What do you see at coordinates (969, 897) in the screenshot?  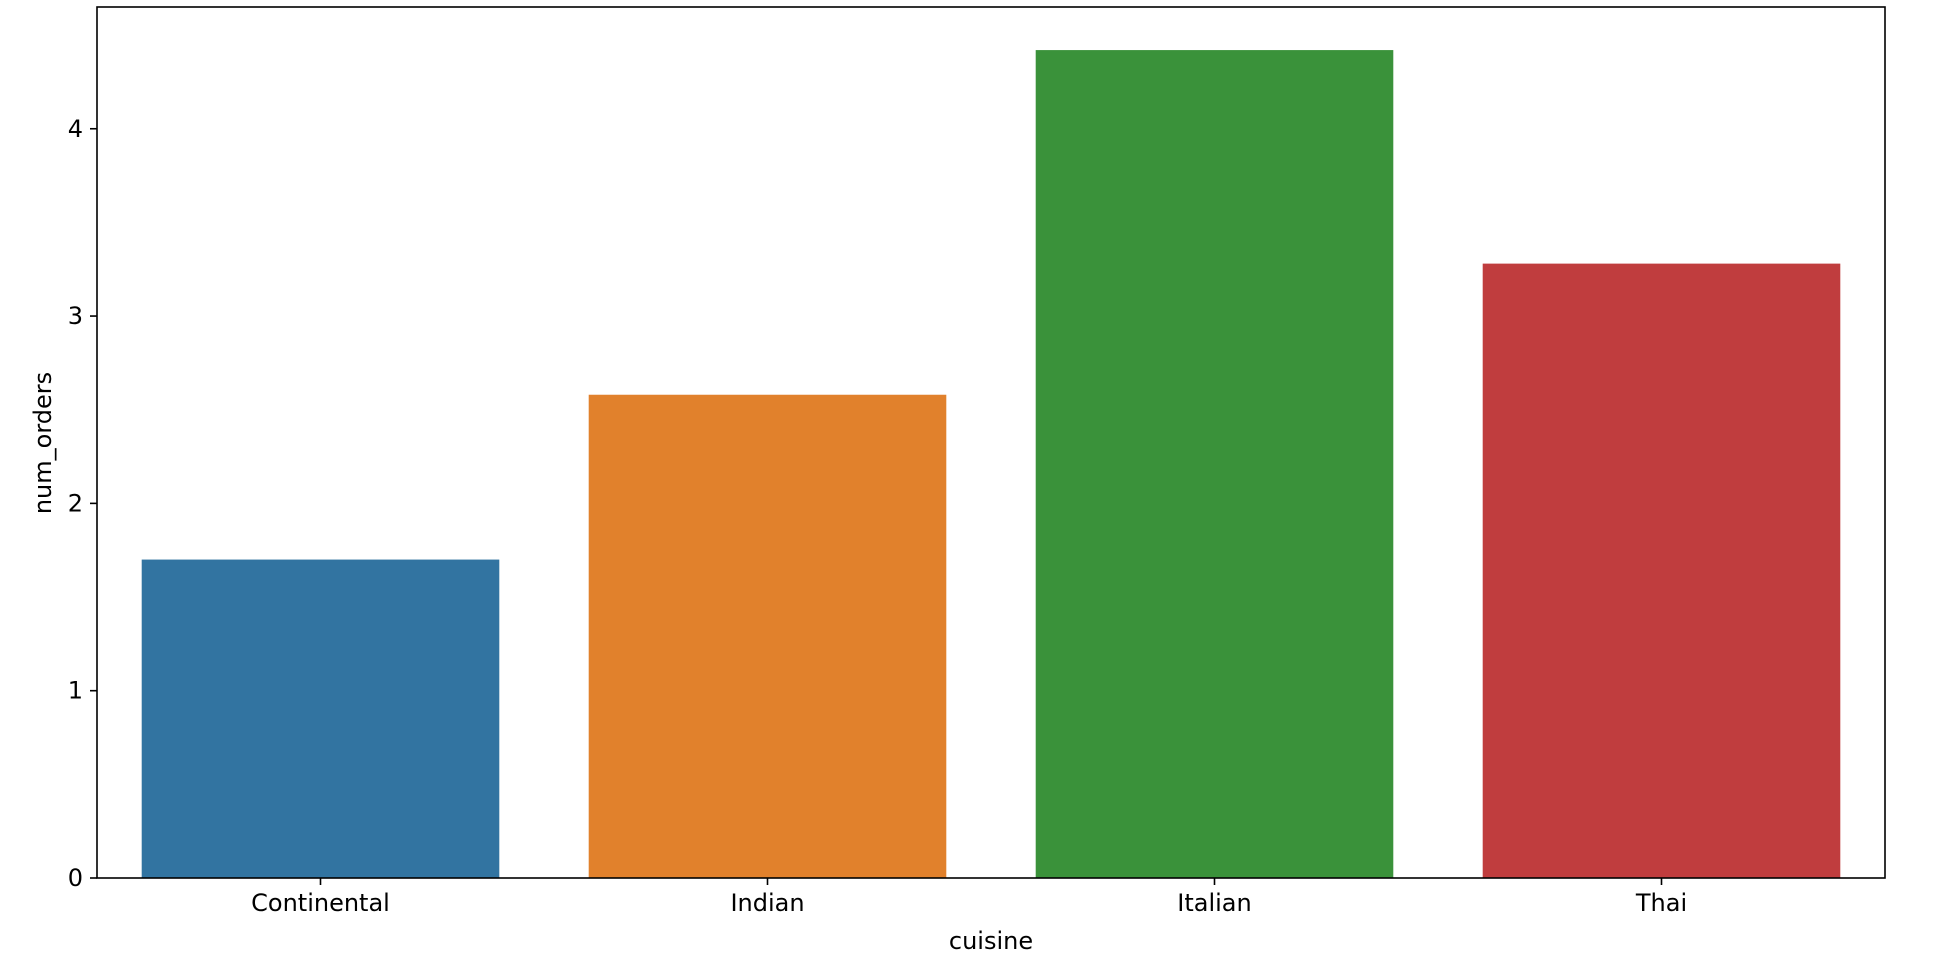 I see `x-axis: Continental Indian Italian Thai` at bounding box center [969, 897].